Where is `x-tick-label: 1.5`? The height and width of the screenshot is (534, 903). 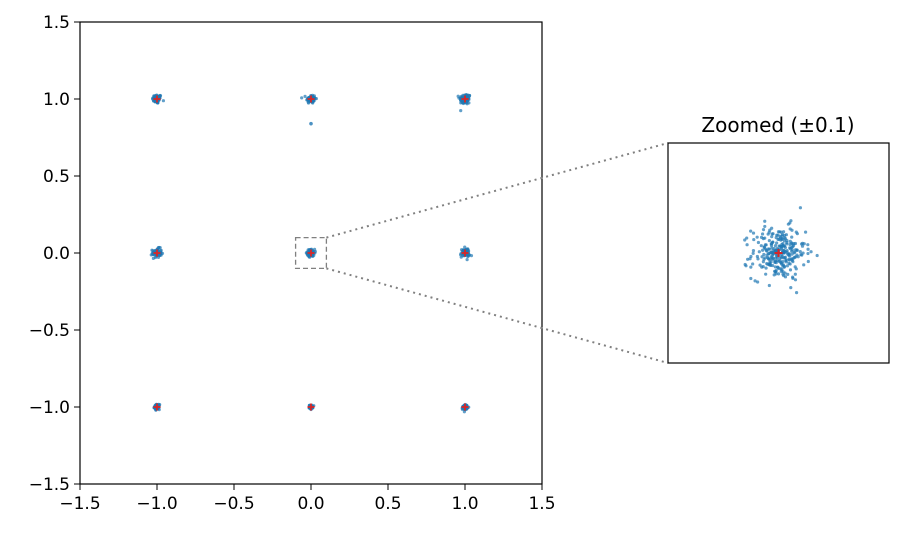
x-tick-label: 1.5 is located at coordinates (541, 504).